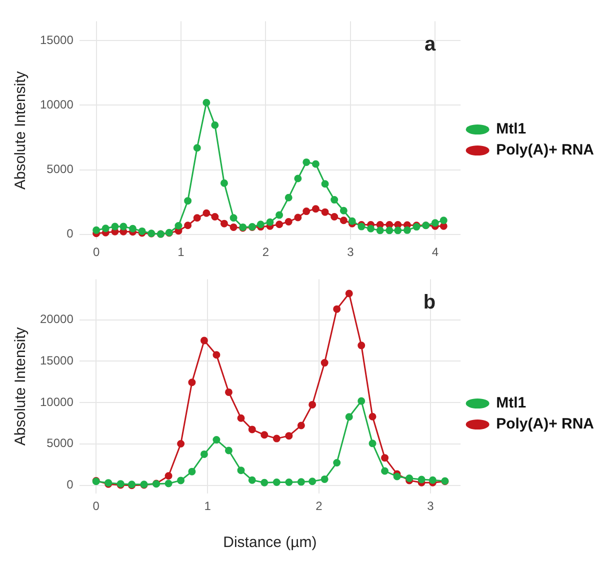  What do you see at coordinates (57, 319) in the screenshot?
I see `y-tick-label: 20000` at bounding box center [57, 319].